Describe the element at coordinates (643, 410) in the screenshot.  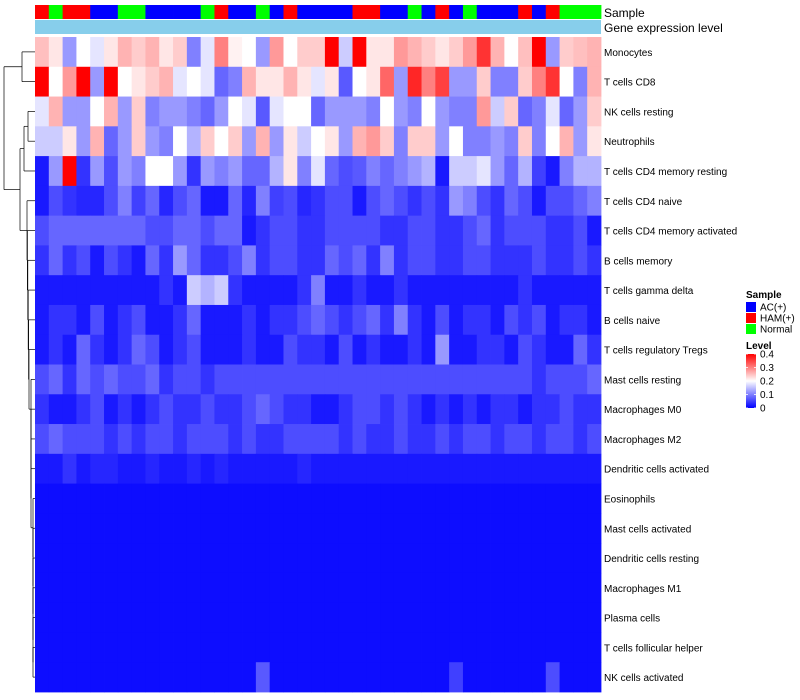
I see `row-label: Macrophages M0` at that location.